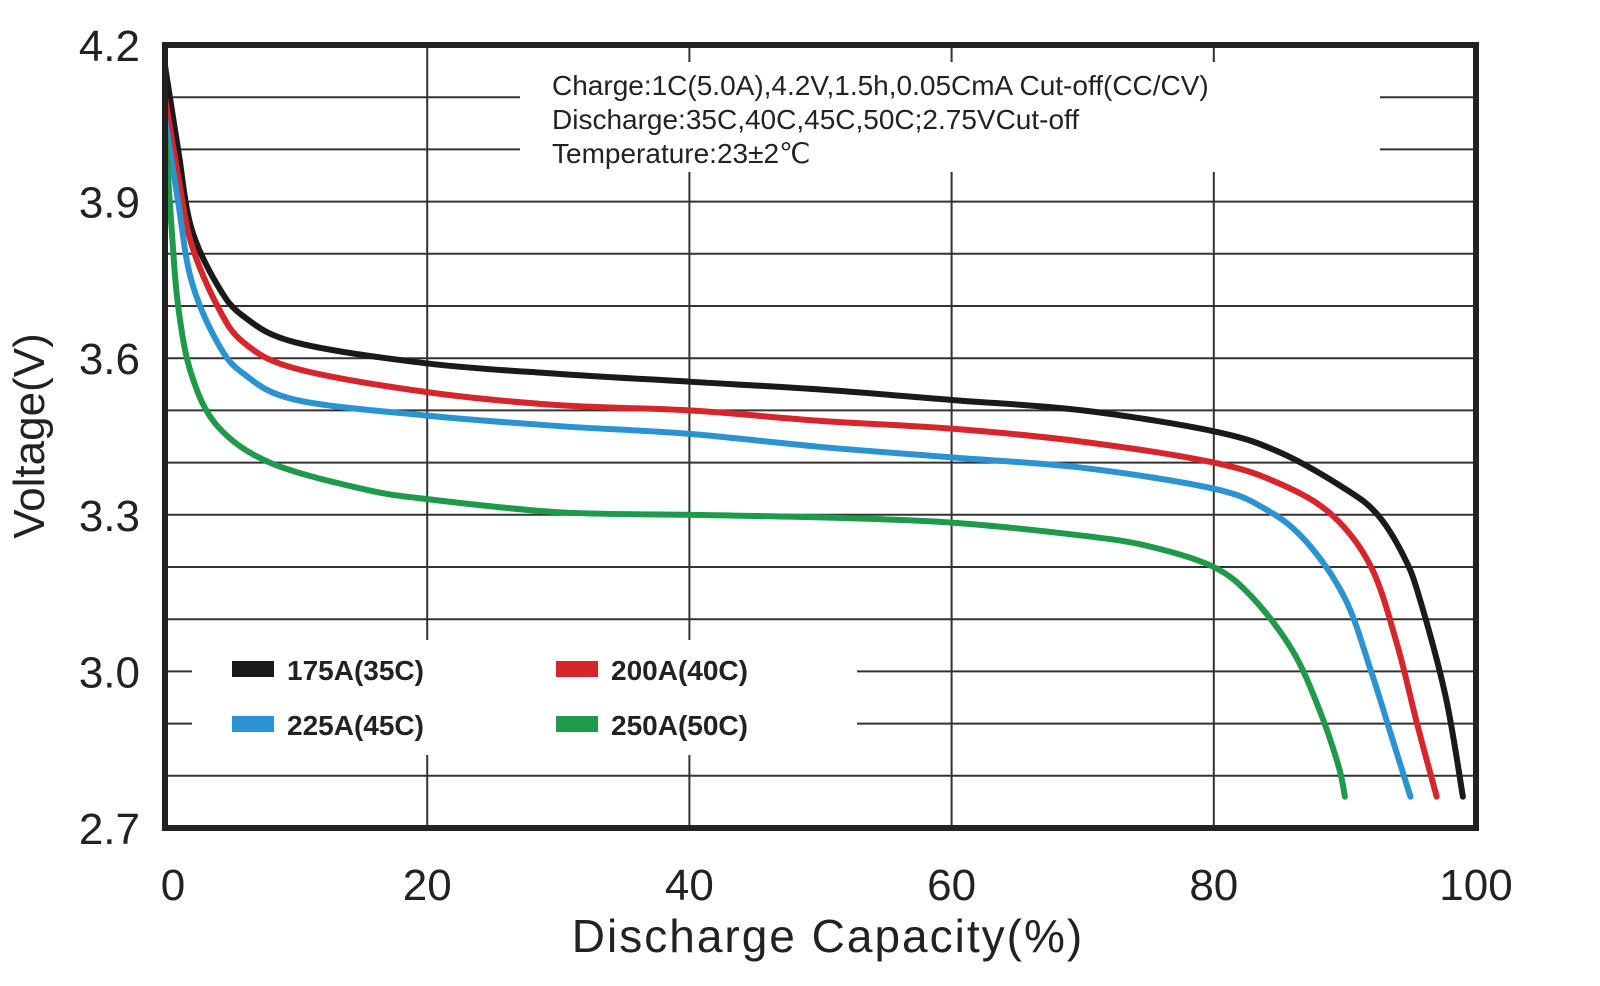  Describe the element at coordinates (828, 936) in the screenshot. I see `x-axis-label: Discharge Capacity(%)` at that location.